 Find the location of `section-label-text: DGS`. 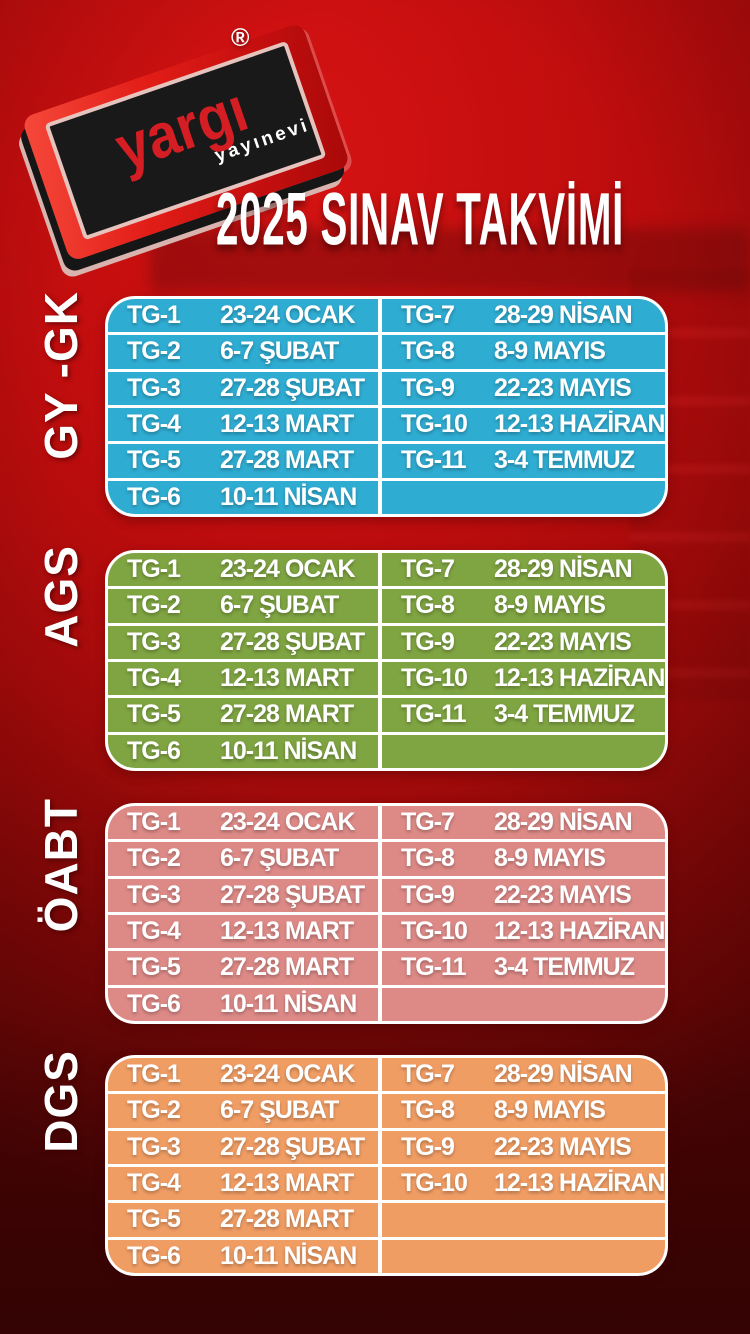

section-label-text: DGS is located at coordinates (61, 1101).